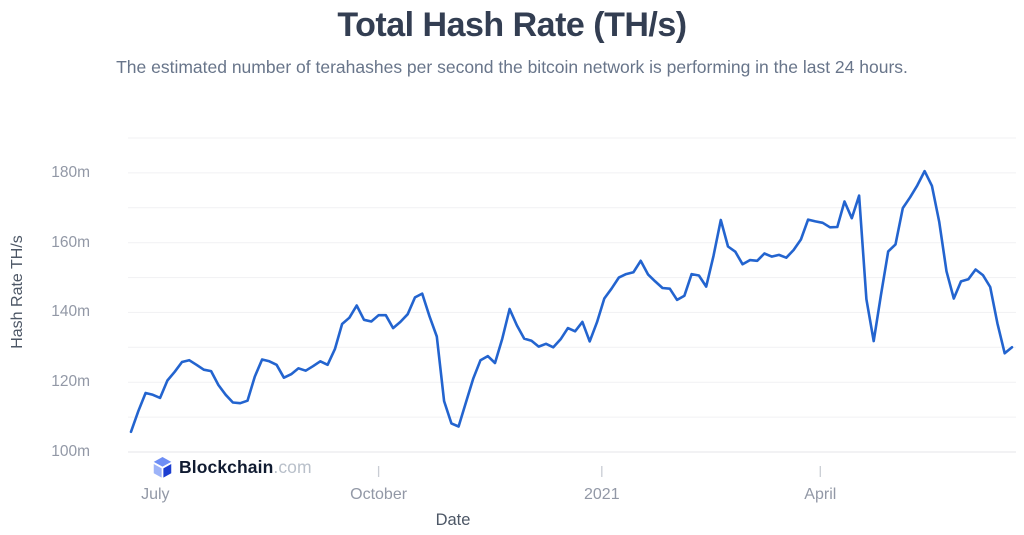 Image resolution: width=1024 pixels, height=535 pixels. What do you see at coordinates (379, 494) in the screenshot?
I see `x-tick-label: October` at bounding box center [379, 494].